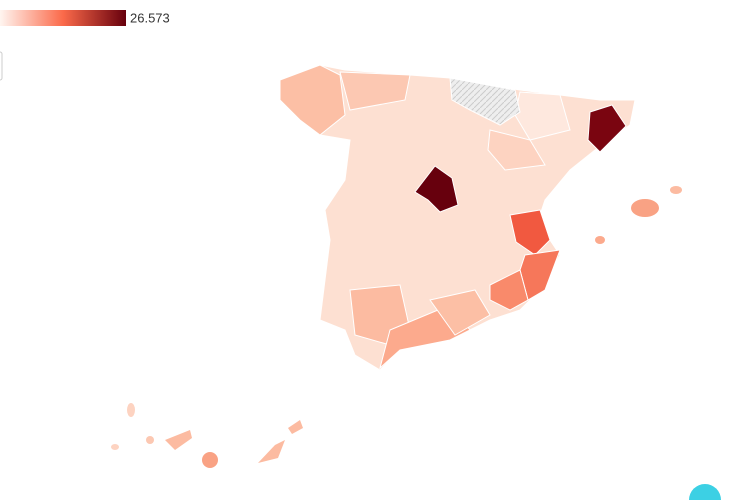 Image resolution: width=730 pixels, height=500 pixels. I want to click on legend-color-bar, so click(63, 18).